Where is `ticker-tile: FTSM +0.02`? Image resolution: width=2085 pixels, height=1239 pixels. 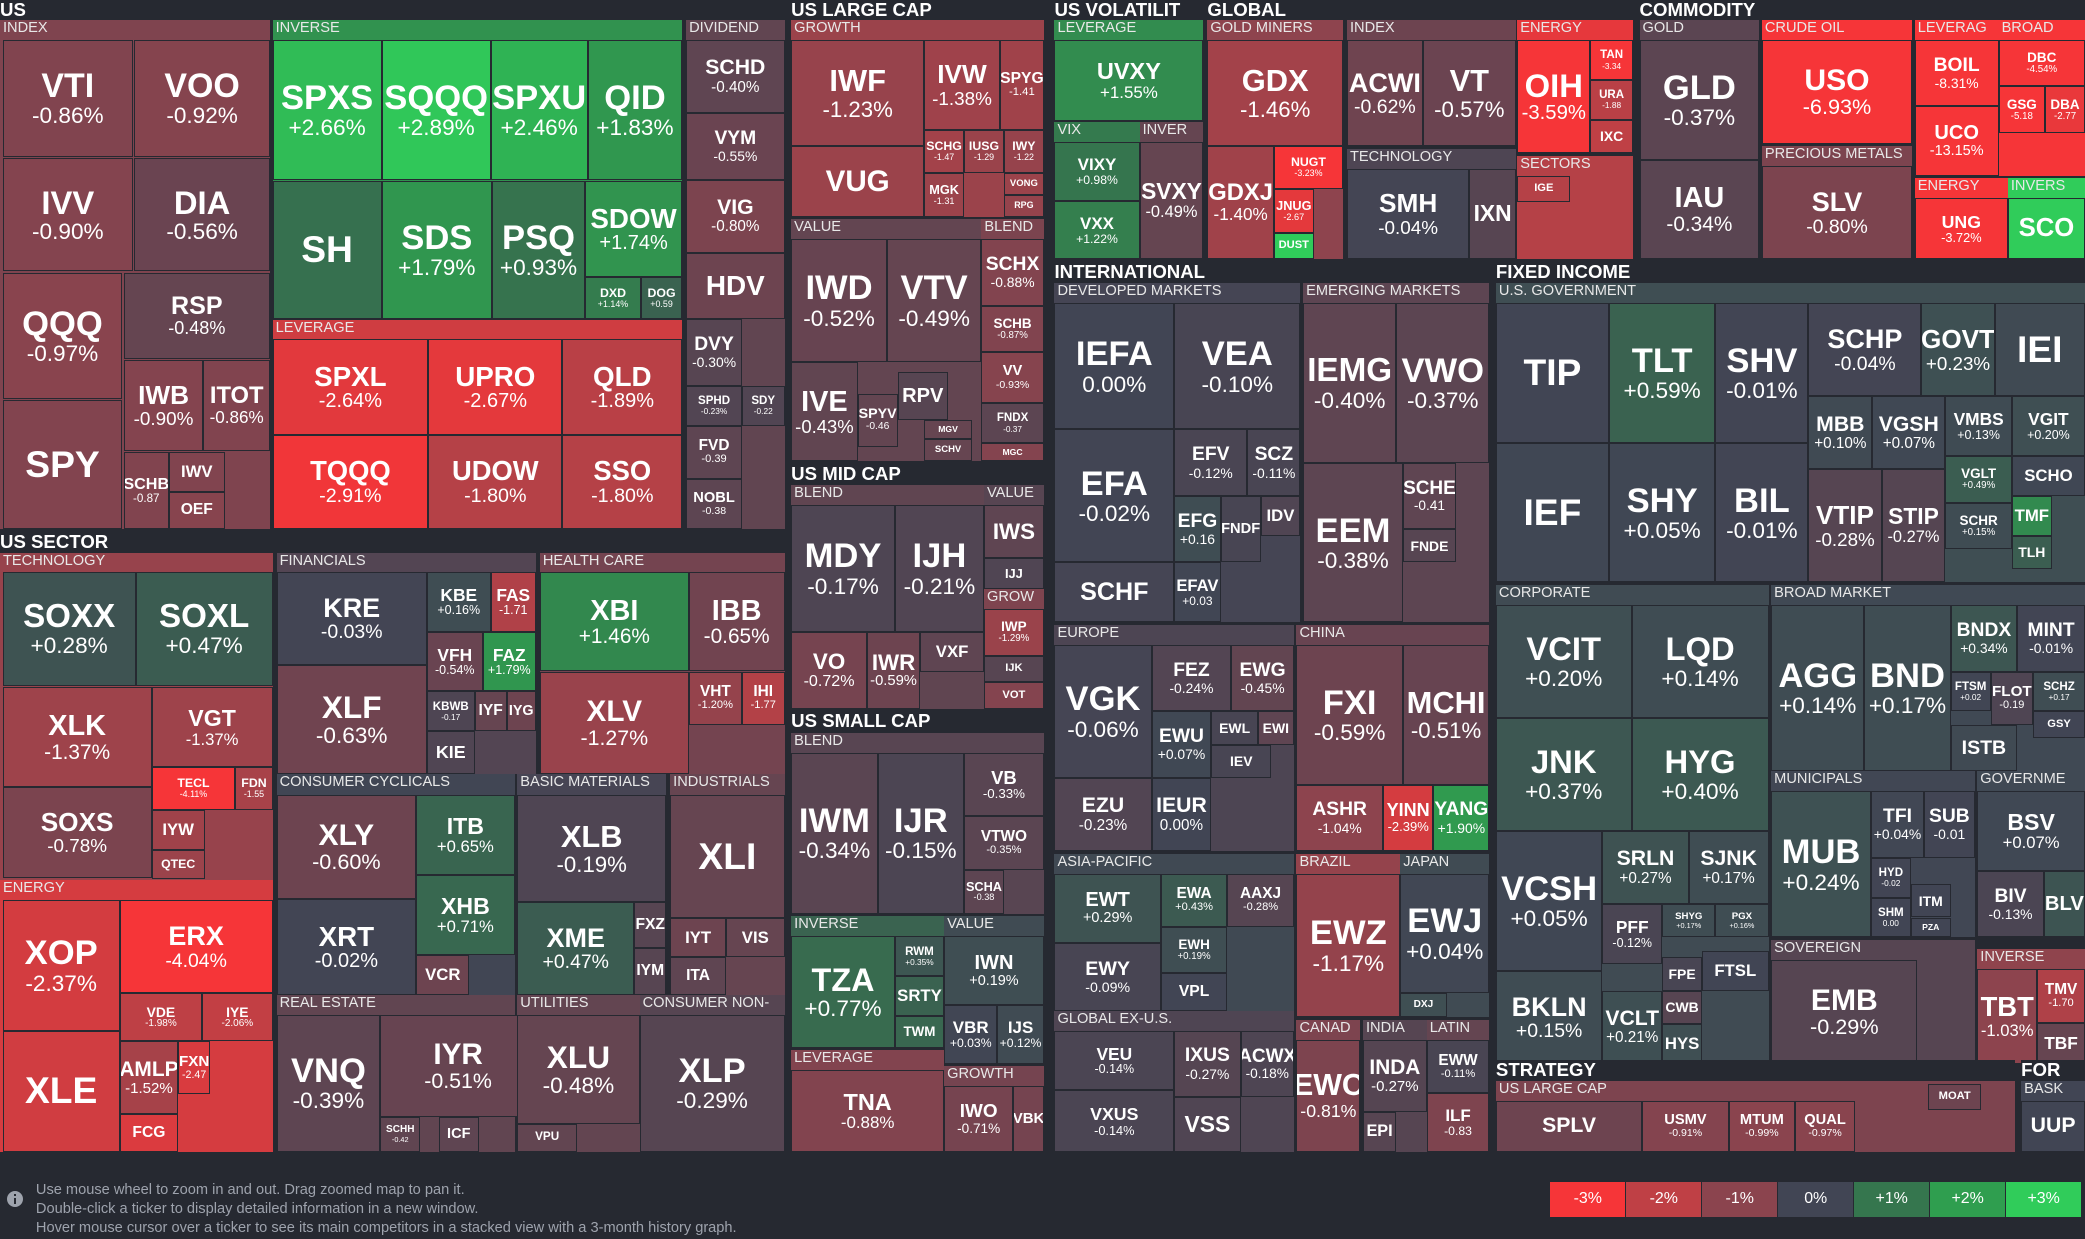
ticker-tile: FTSM +0.02 is located at coordinates (1970, 691).